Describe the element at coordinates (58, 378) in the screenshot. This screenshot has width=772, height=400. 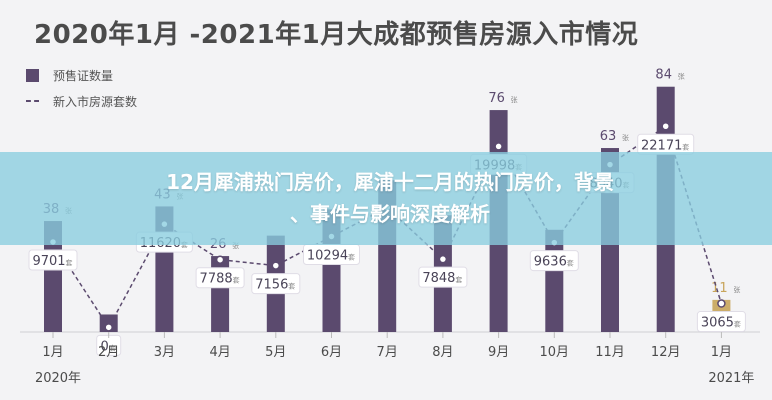
I see `year-label: 2020年` at that location.